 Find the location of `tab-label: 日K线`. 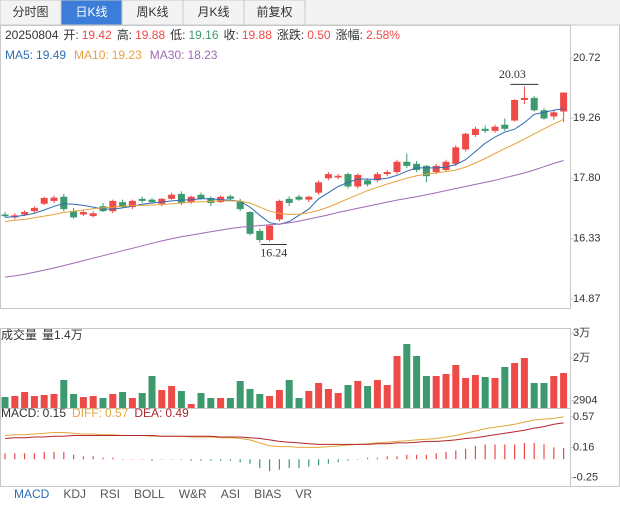

tab-label: 日K线 is located at coordinates (91, 12).